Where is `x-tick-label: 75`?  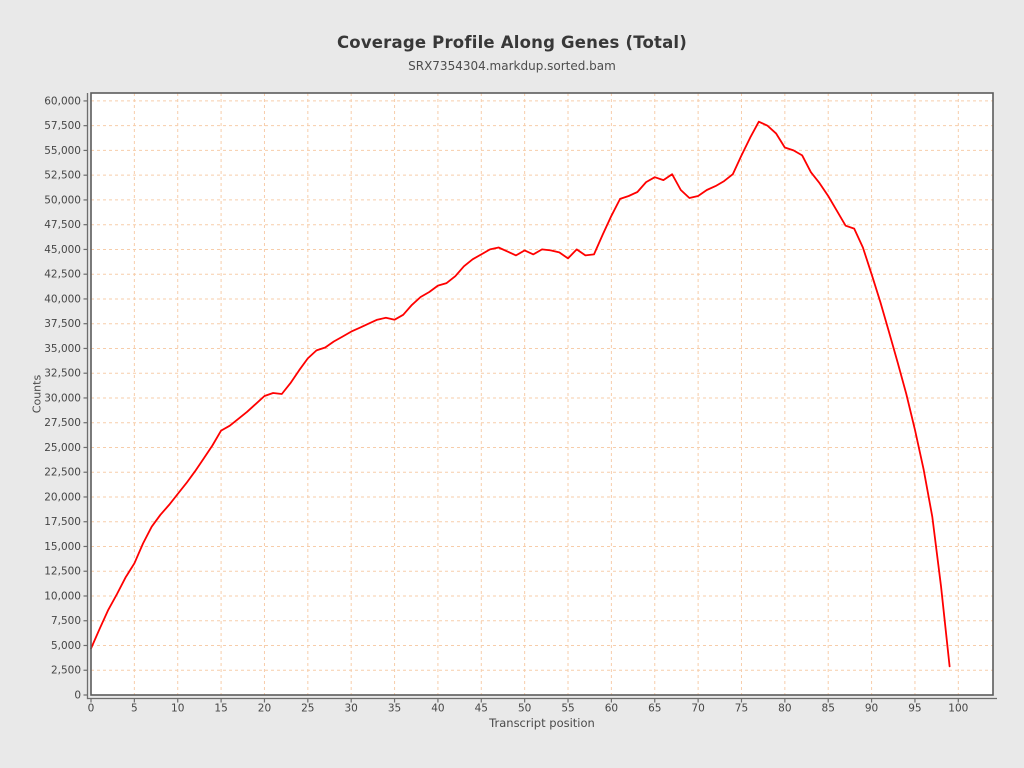
x-tick-label: 75 is located at coordinates (741, 709).